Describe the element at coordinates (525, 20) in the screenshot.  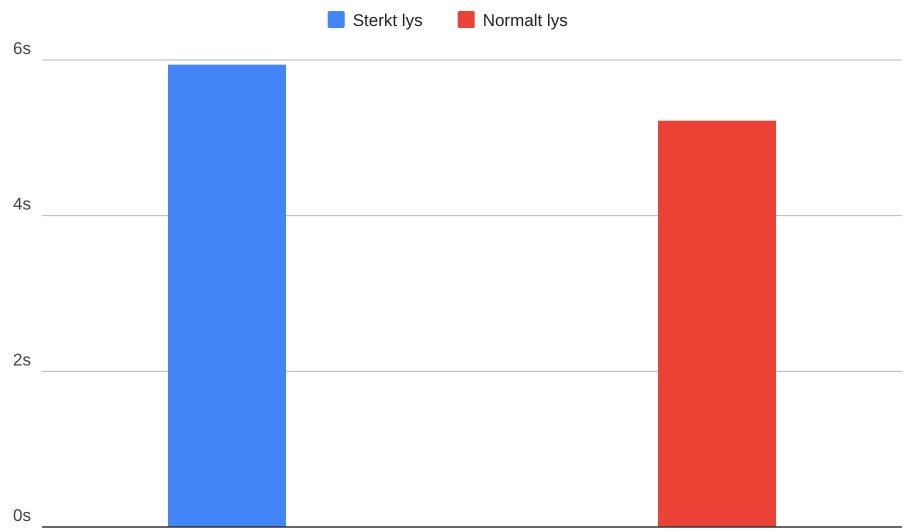
I see `legend-label: Normalt lys` at that location.